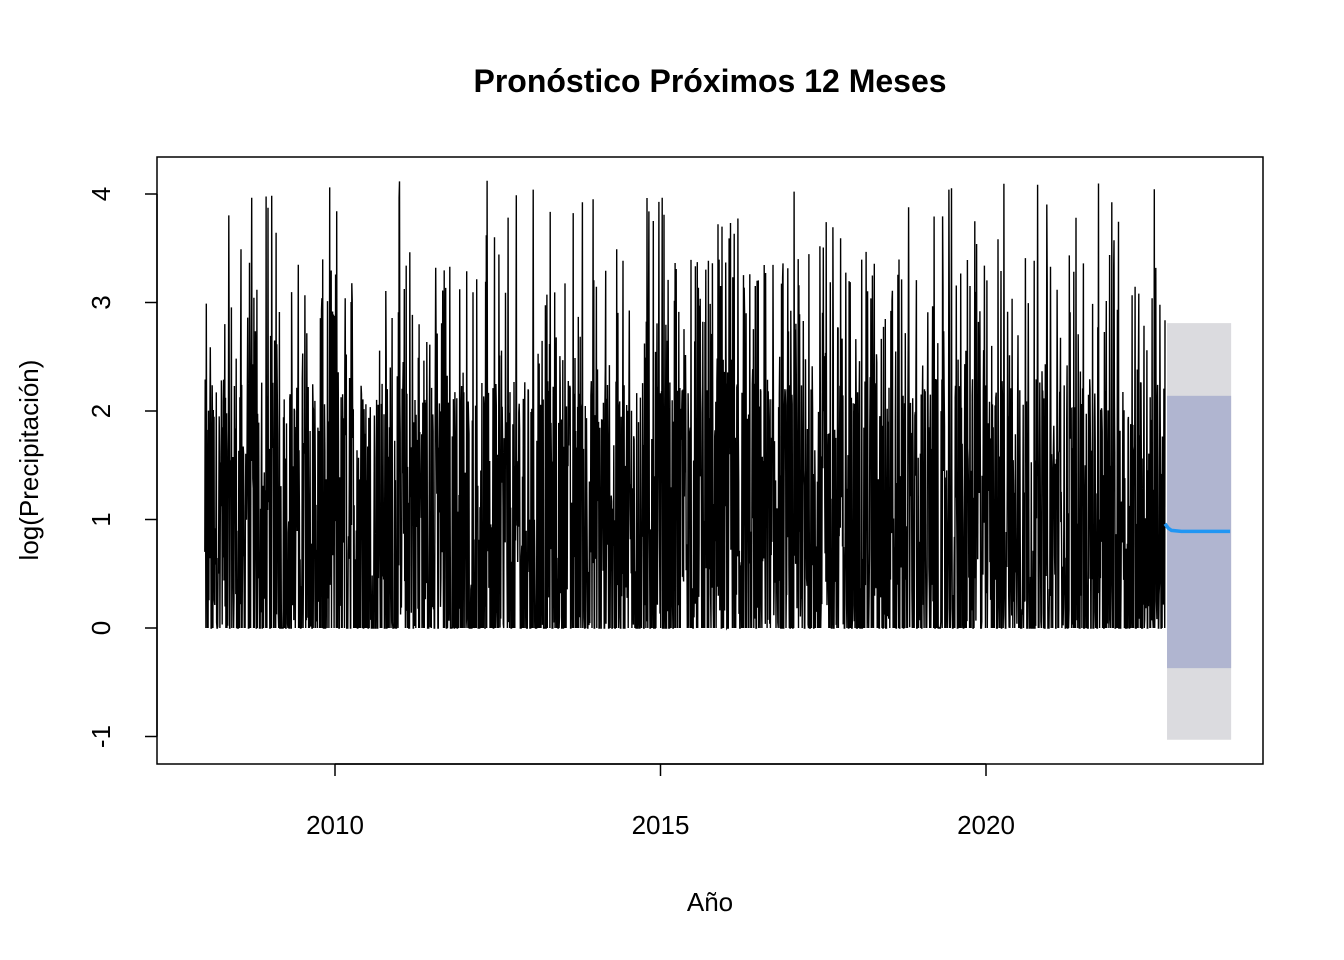  Describe the element at coordinates (986, 825) in the screenshot. I see `x-tick-label: 2020` at that location.